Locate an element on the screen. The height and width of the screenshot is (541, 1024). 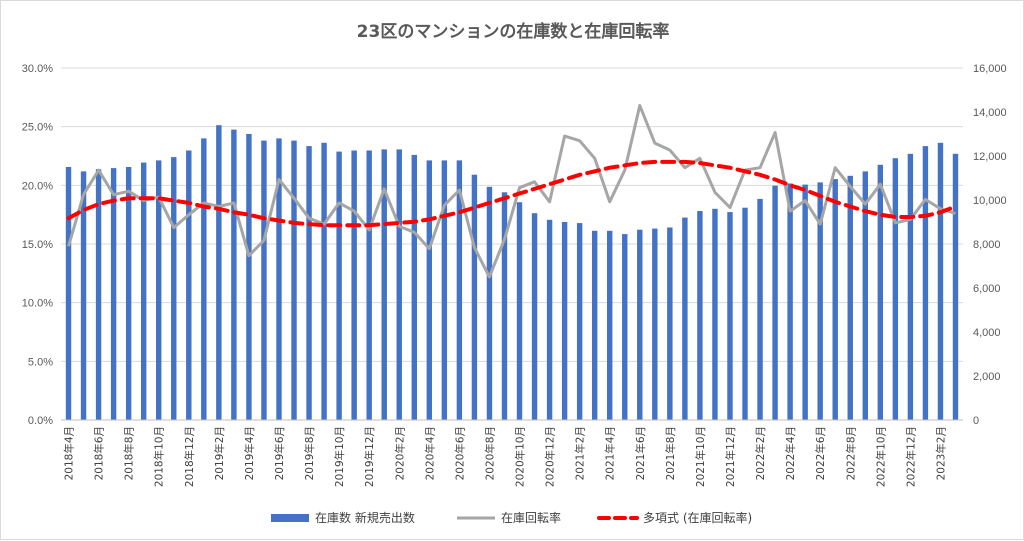
x-tick-label: 2019年4月 is located at coordinates (249, 453).